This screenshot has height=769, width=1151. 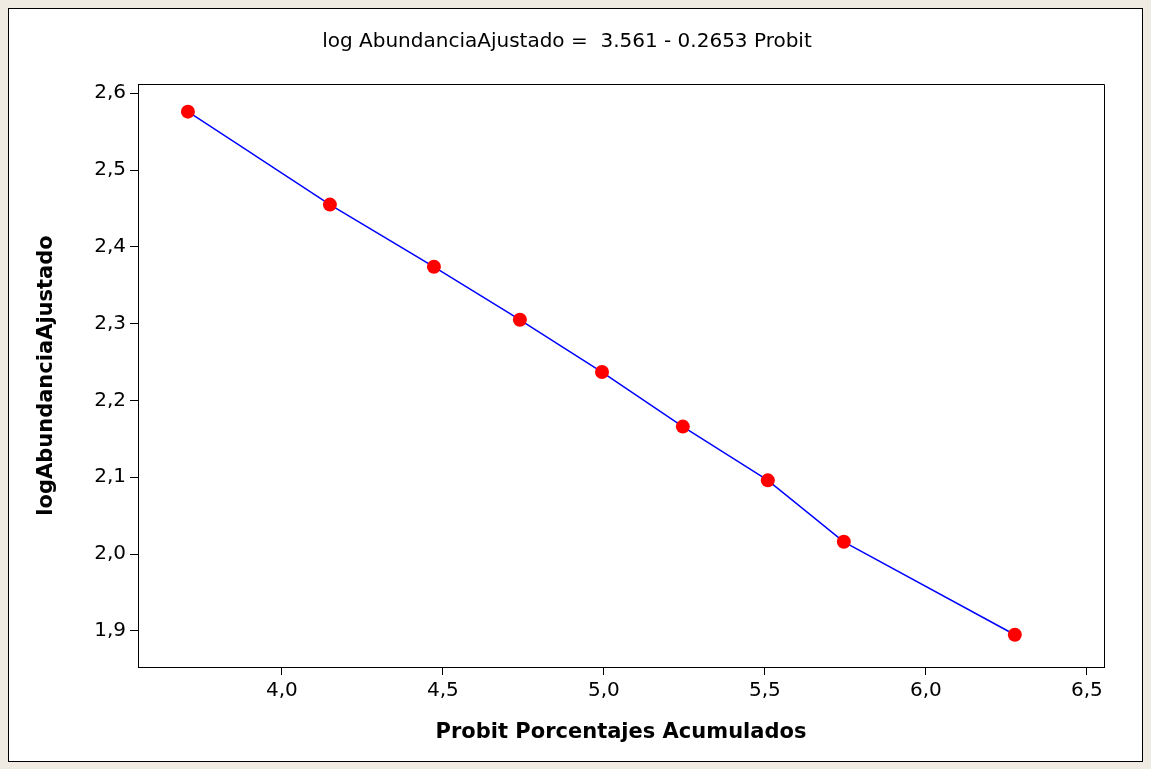 What do you see at coordinates (765, 689) in the screenshot?
I see `x-tick-label: 5,5` at bounding box center [765, 689].